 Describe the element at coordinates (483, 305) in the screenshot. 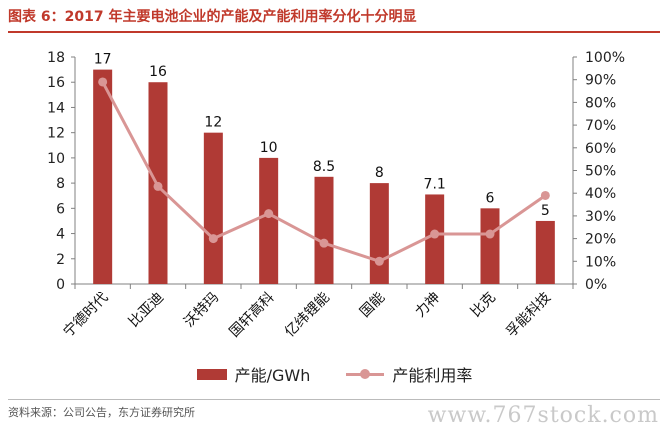

I see `x-category-label: 比克` at that location.